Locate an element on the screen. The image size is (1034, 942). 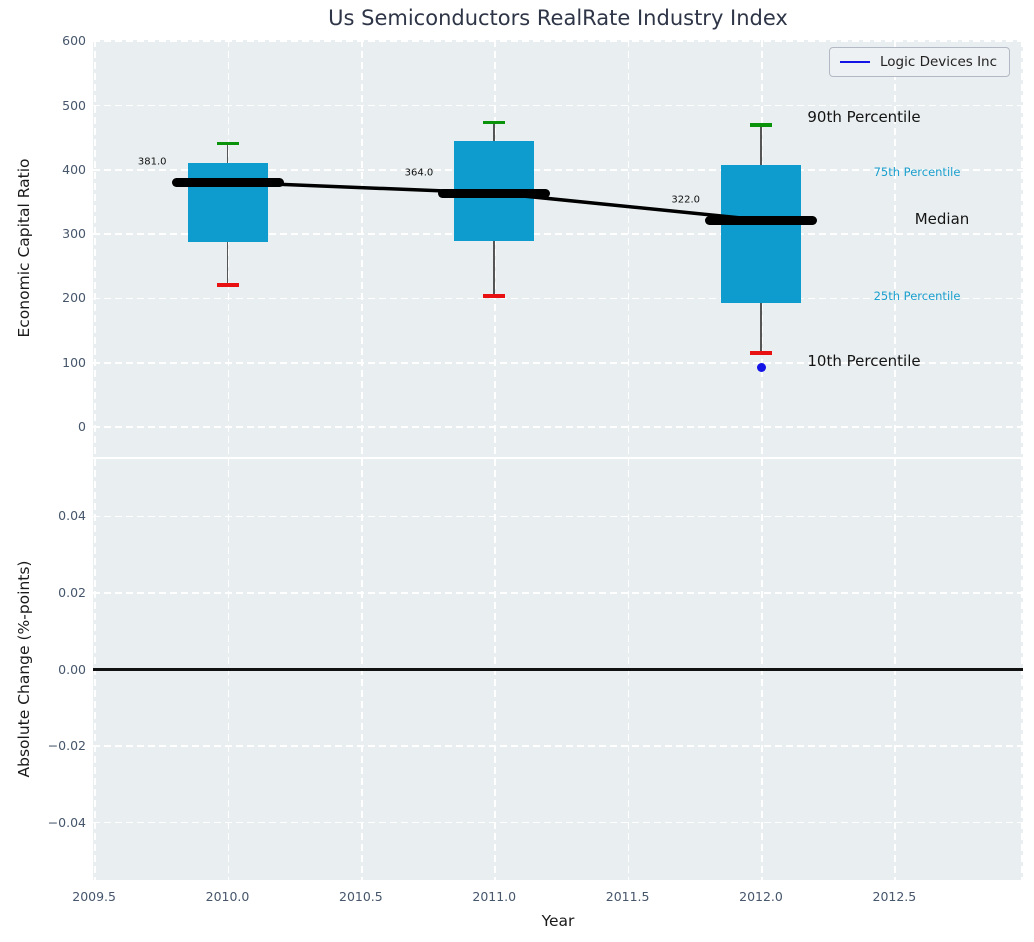
x-tick-label: 2010.5 is located at coordinates (361, 896).